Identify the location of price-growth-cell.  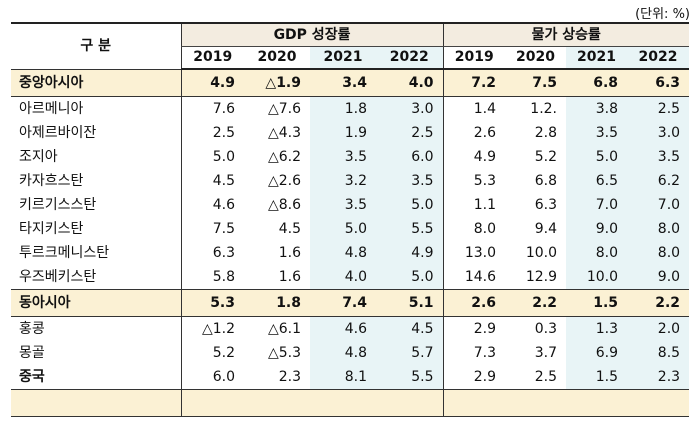
(536, 403).